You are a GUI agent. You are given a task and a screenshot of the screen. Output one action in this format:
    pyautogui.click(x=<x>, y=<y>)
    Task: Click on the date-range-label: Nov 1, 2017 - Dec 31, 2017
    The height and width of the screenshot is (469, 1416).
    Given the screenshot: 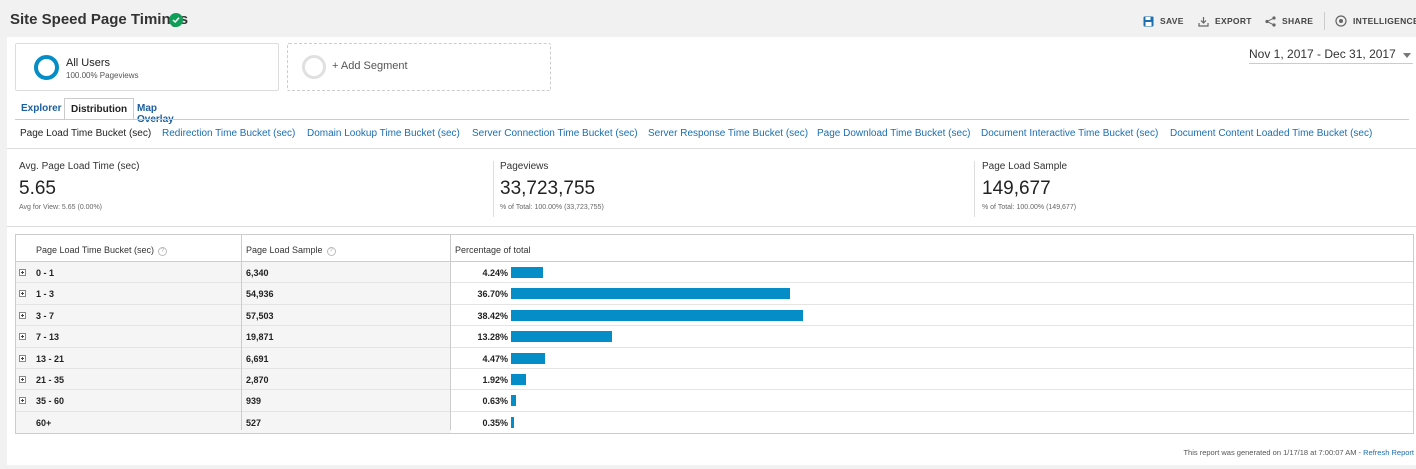 What is the action you would take?
    pyautogui.click(x=1322, y=54)
    